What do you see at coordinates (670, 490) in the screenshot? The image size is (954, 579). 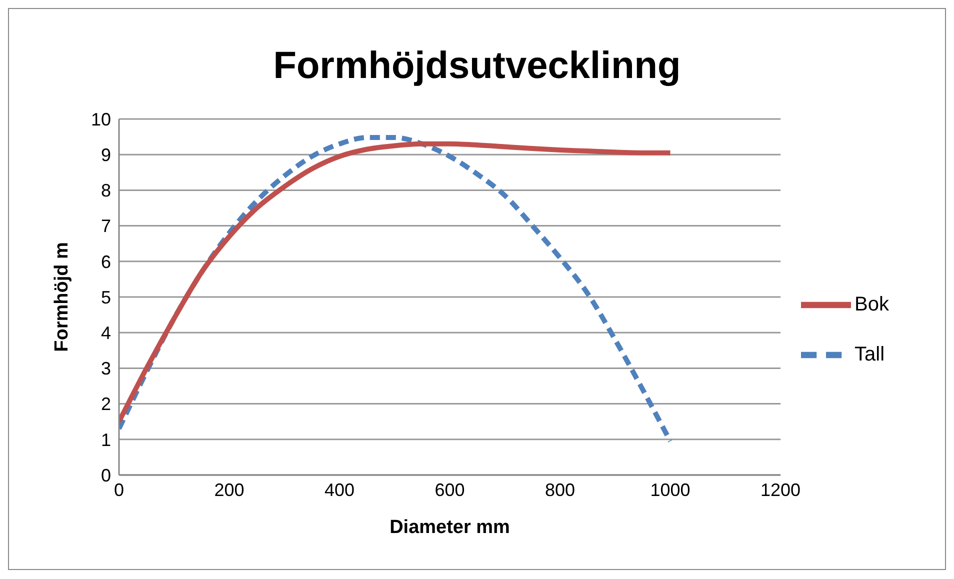 I see `x-tick-label: 1000` at bounding box center [670, 490].